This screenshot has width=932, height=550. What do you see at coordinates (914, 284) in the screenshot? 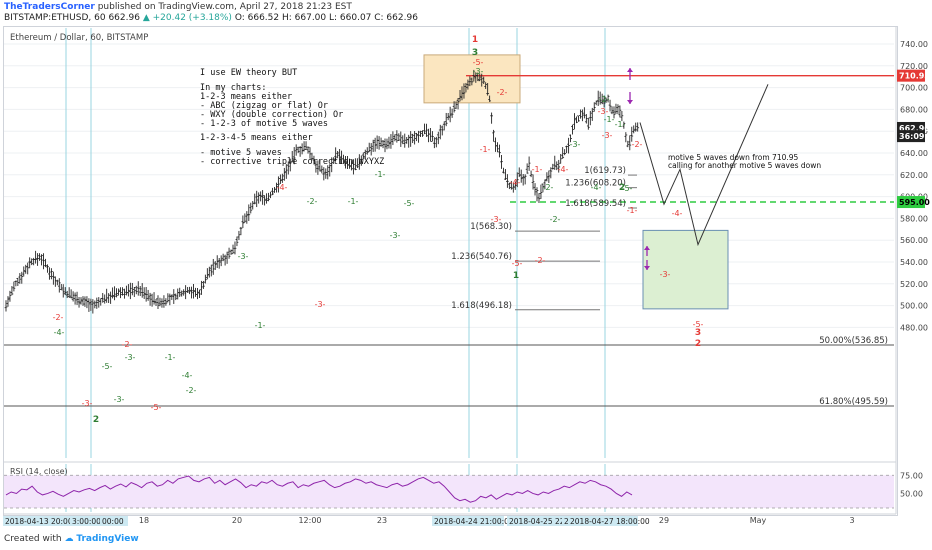
I see `price-tick-11: 520.00` at bounding box center [914, 284].